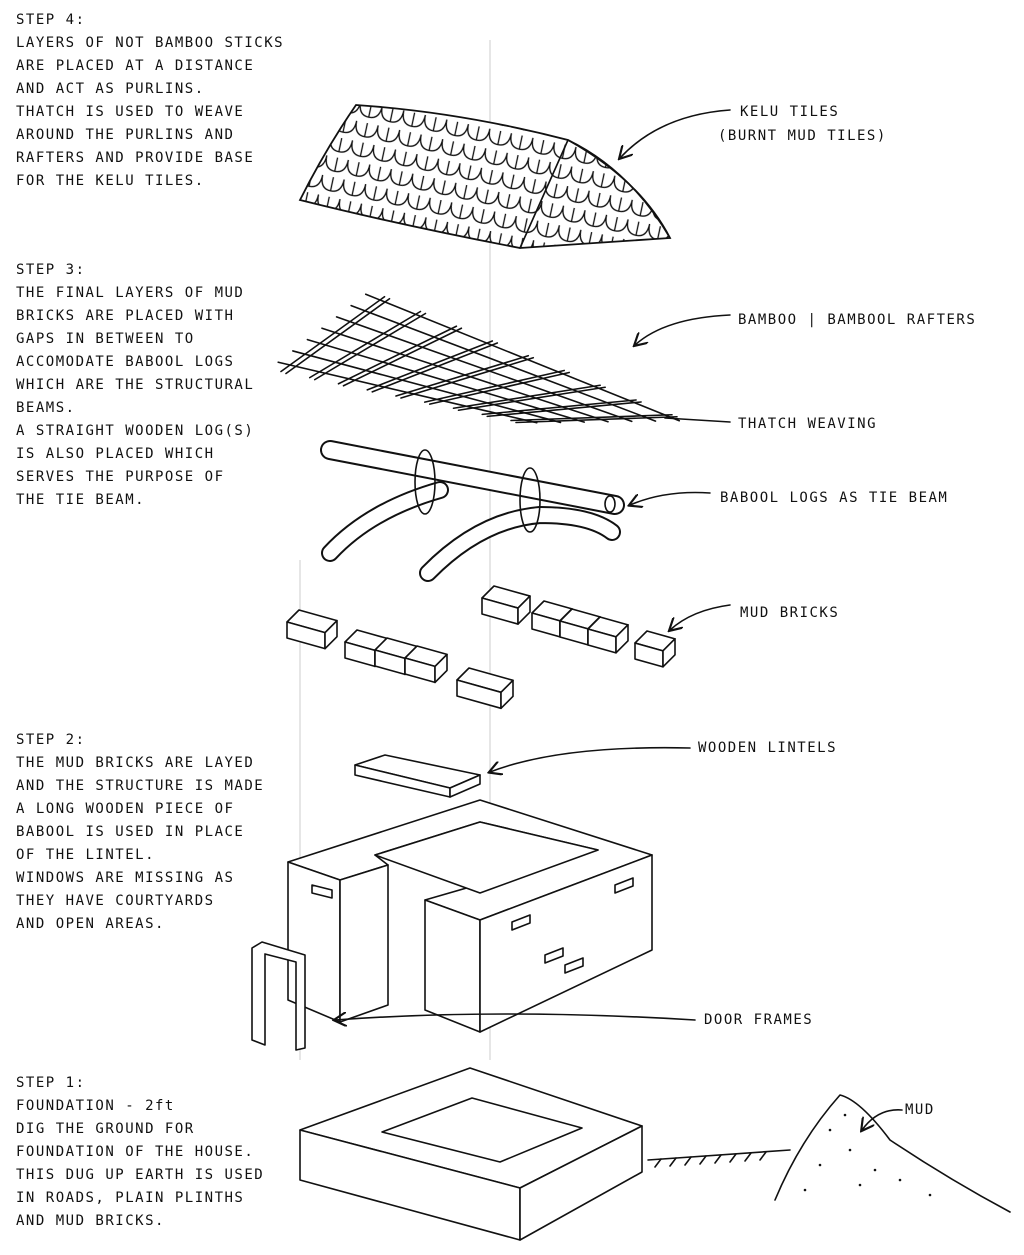 This screenshot has height=1255, width=1024. What do you see at coordinates (767, 748) in the screenshot?
I see `label: WOODEN LINTELS` at bounding box center [767, 748].